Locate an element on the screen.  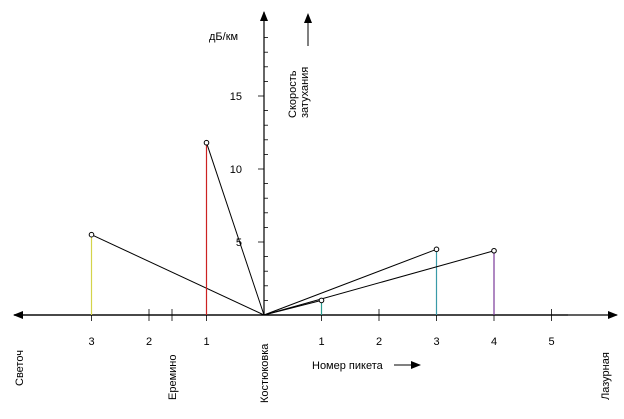
station-label: Еремино is located at coordinates (173, 377).